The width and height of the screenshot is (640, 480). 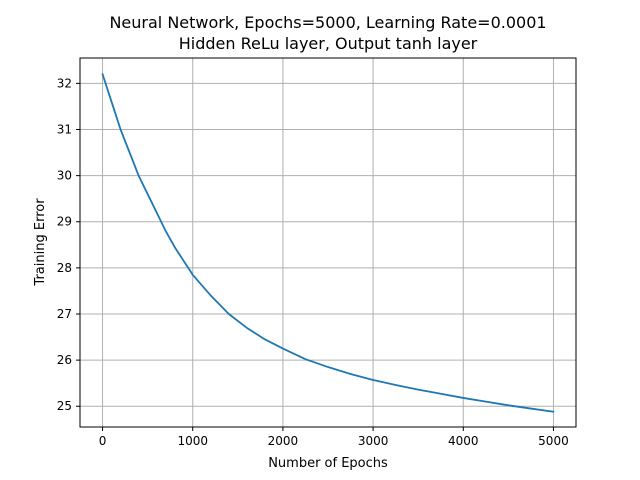 What do you see at coordinates (64, 83) in the screenshot?
I see `y-tick-label: 32` at bounding box center [64, 83].